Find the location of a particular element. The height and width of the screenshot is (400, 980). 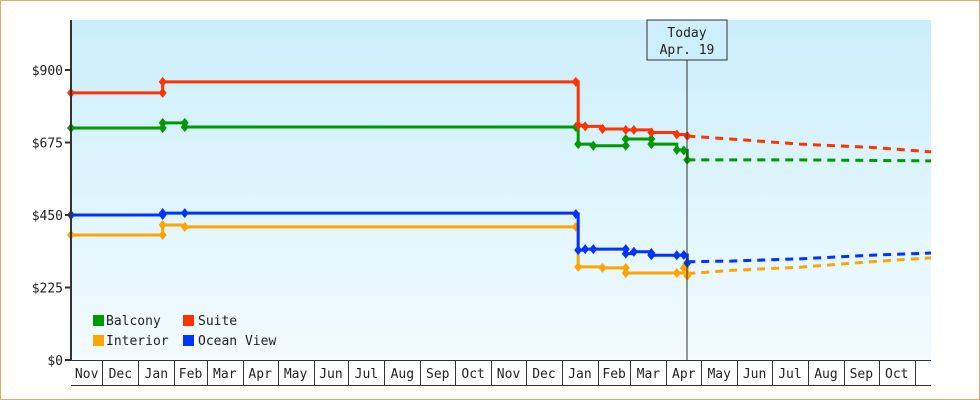

series-ocean-view is located at coordinates (499, 238).